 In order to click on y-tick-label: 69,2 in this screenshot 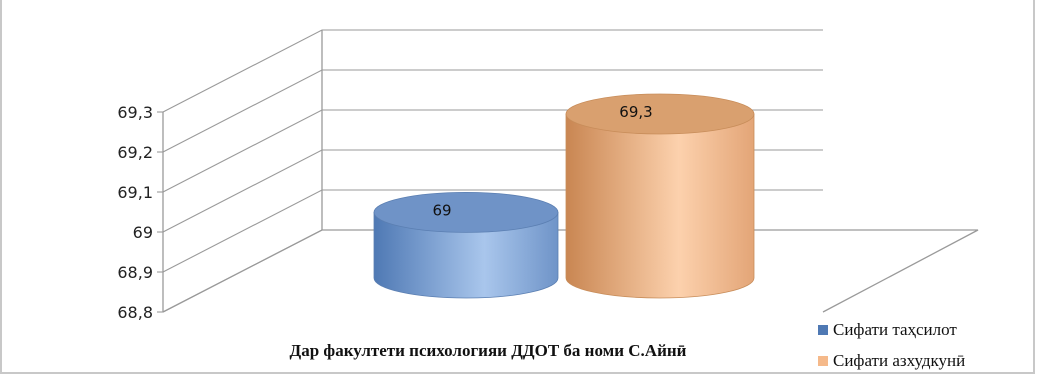, I will do `click(135, 152)`.